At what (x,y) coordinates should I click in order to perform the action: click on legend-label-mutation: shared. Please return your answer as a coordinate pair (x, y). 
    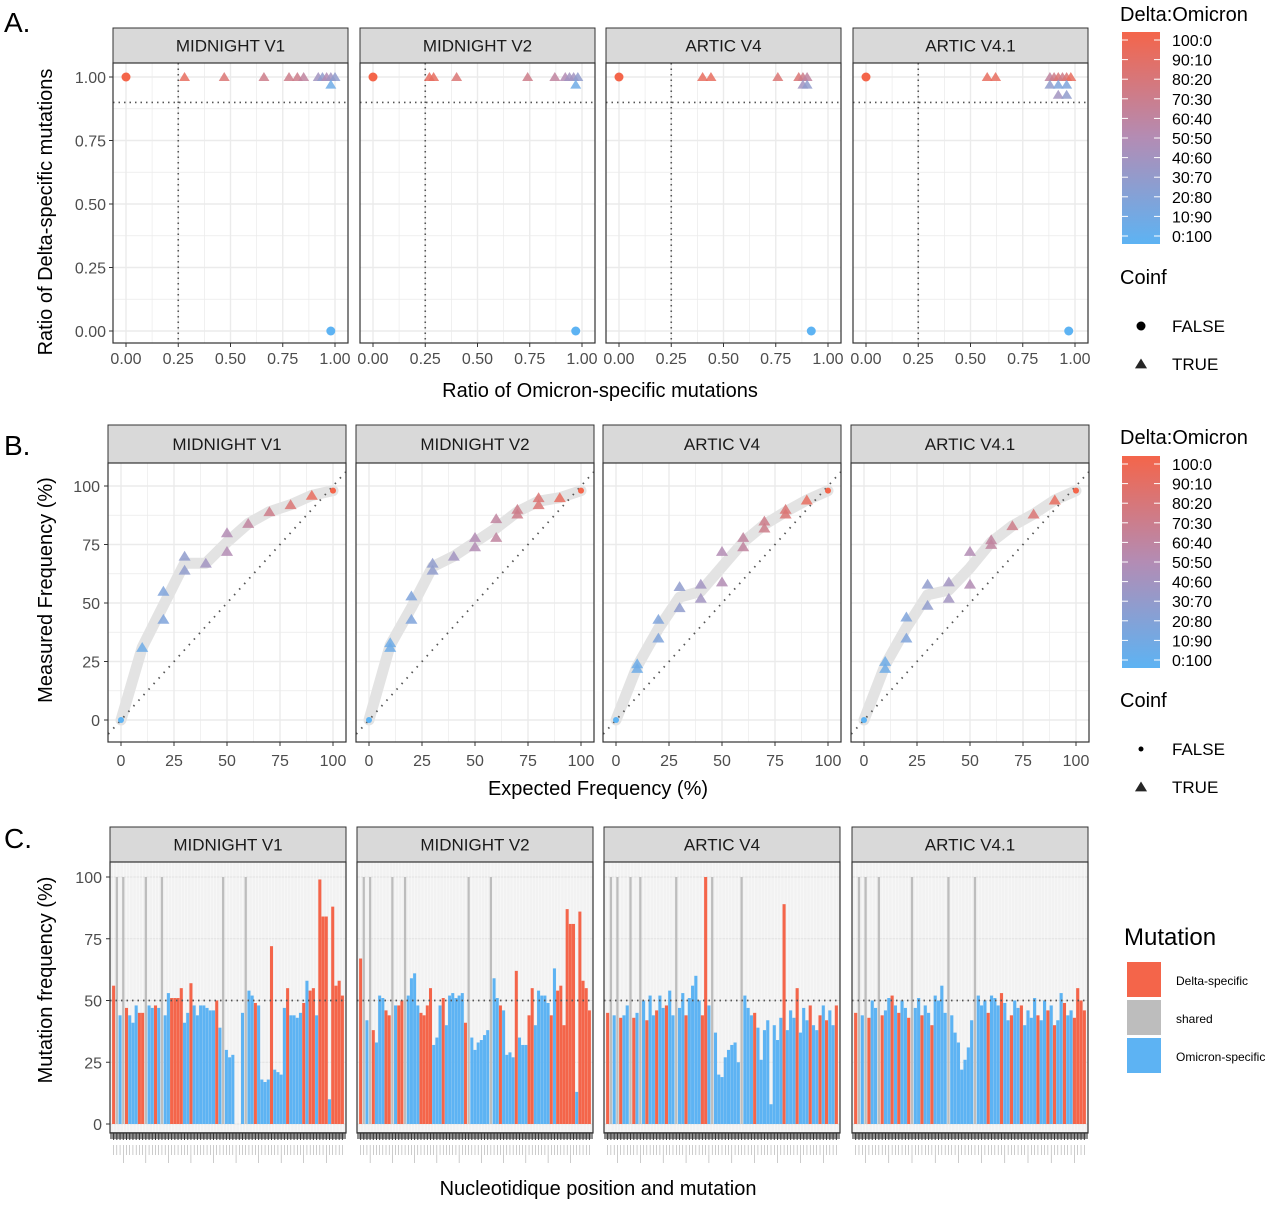
    Looking at the image, I should click on (1194, 1019).